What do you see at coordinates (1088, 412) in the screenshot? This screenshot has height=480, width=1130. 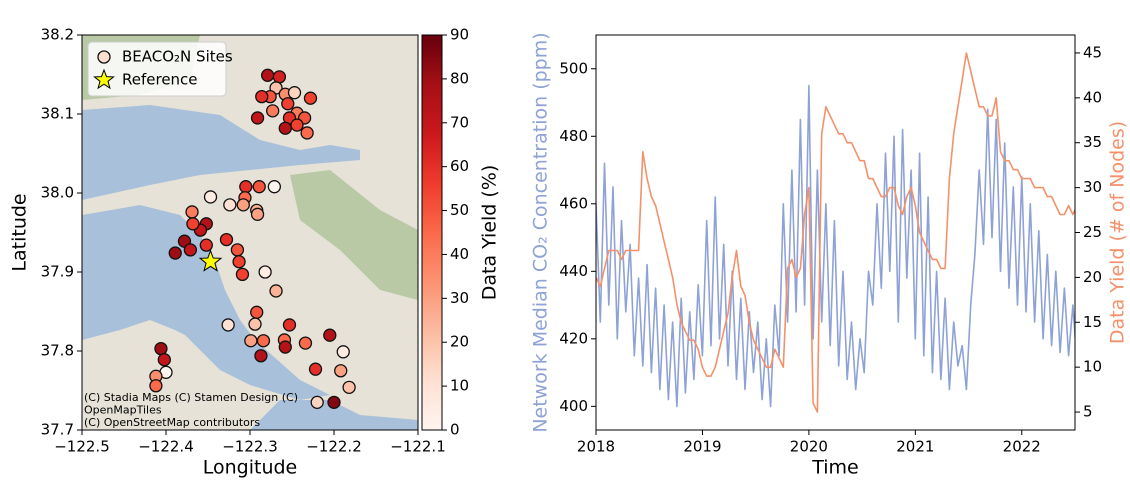 I see `y2-tick-label: 5` at bounding box center [1088, 412].